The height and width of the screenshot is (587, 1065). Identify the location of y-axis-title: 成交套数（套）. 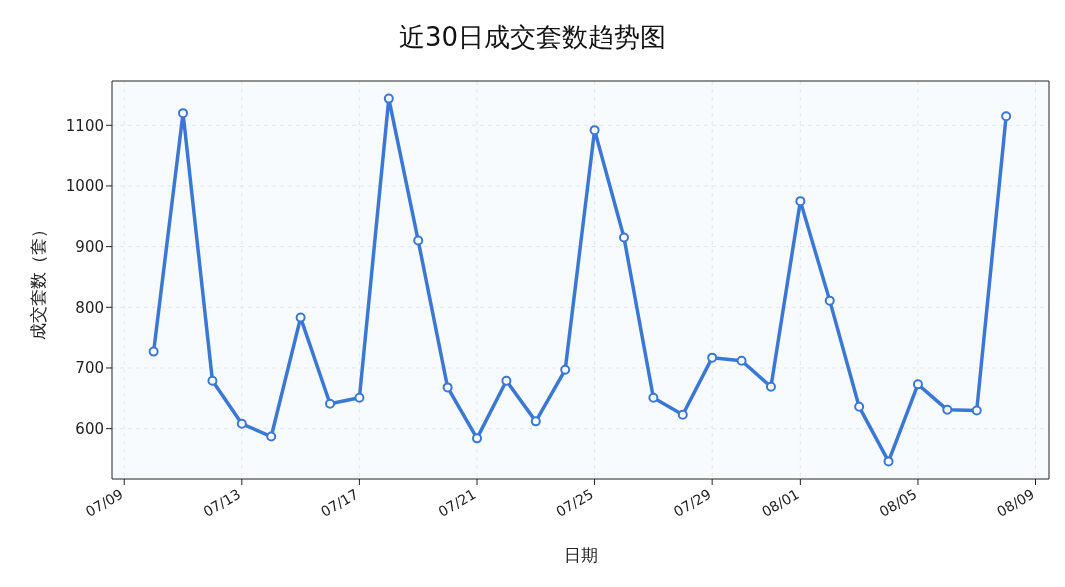
(38, 280).